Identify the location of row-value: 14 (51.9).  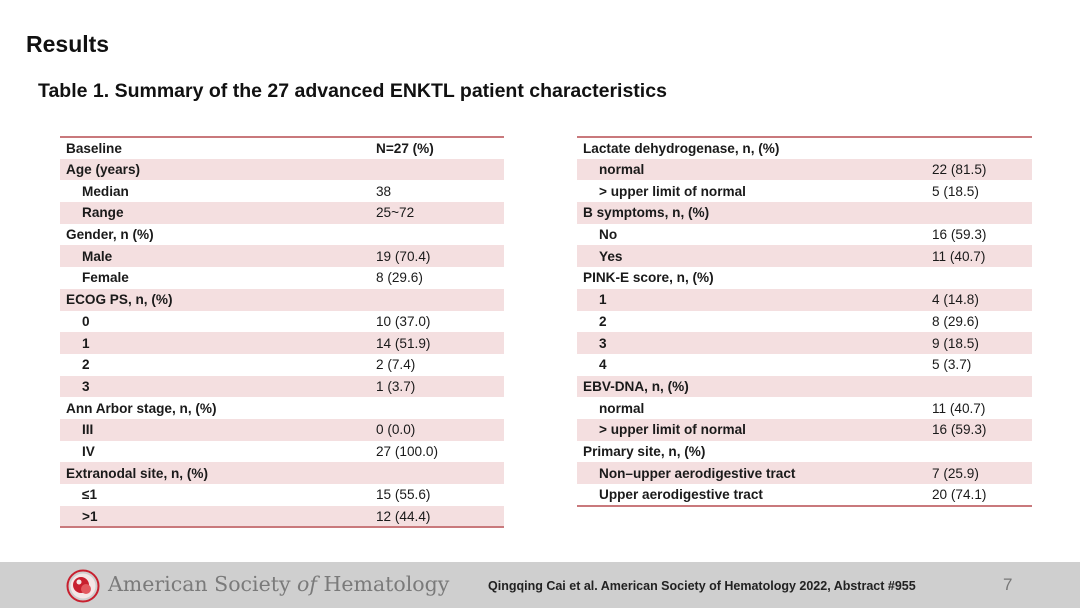
(437, 343).